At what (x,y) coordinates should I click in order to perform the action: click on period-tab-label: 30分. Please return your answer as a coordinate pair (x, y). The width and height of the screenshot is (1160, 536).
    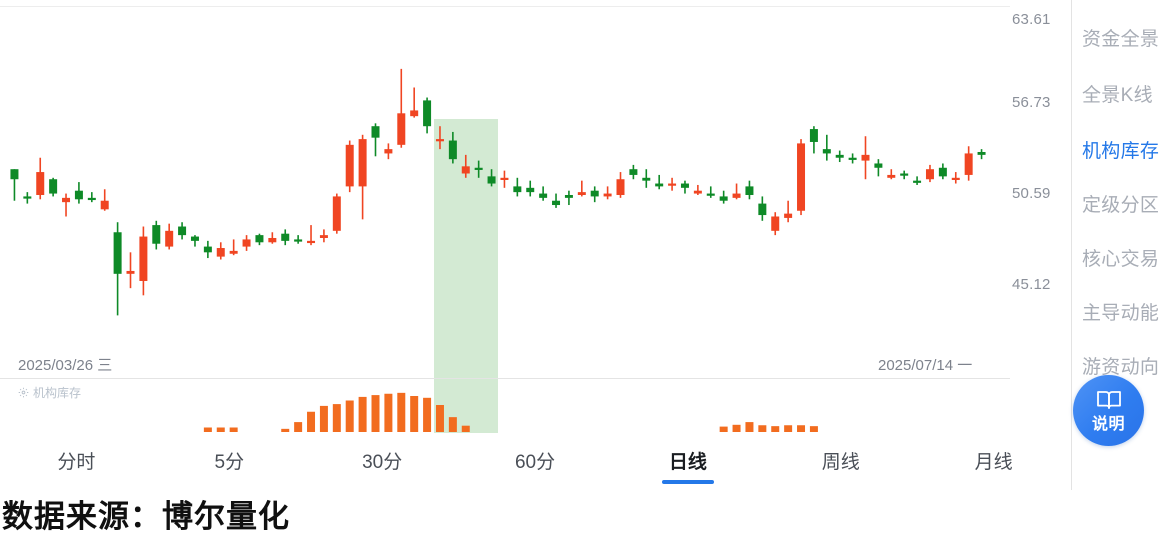
    Looking at the image, I should click on (382, 462).